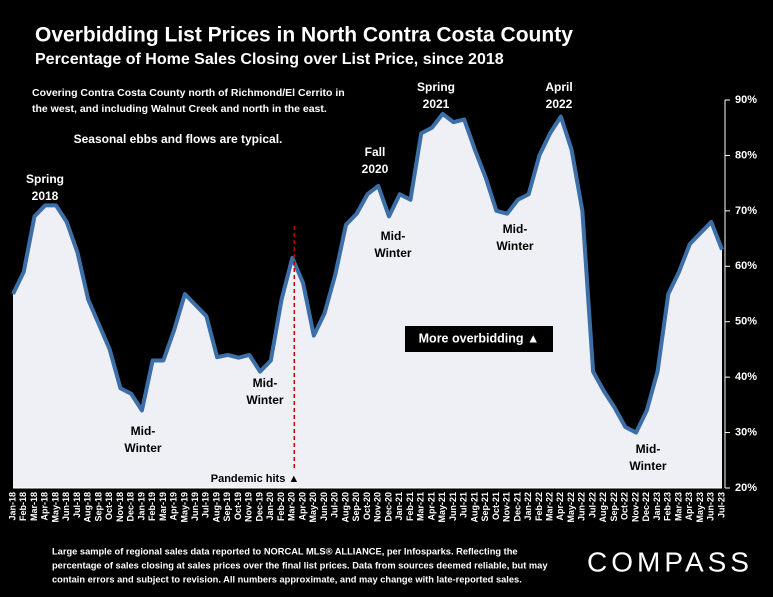  What do you see at coordinates (66, 506) in the screenshot?
I see `x-tick-label: Jun-18` at bounding box center [66, 506].